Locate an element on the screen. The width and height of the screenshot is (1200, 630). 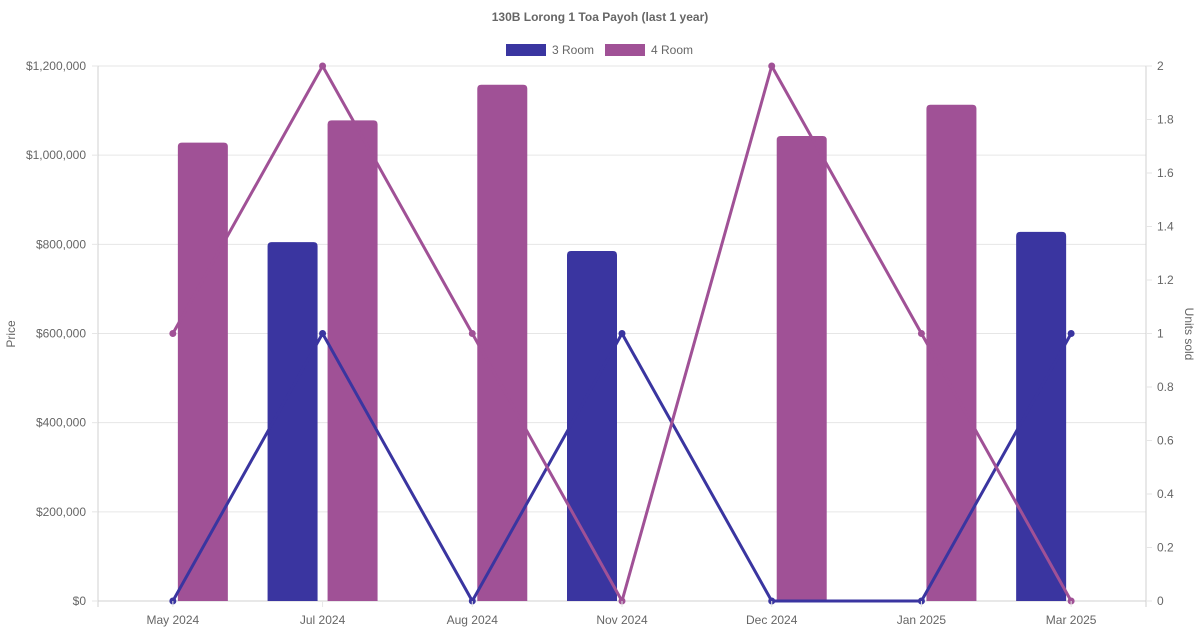
right-tick-label: 1.2 is located at coordinates (1165, 280).